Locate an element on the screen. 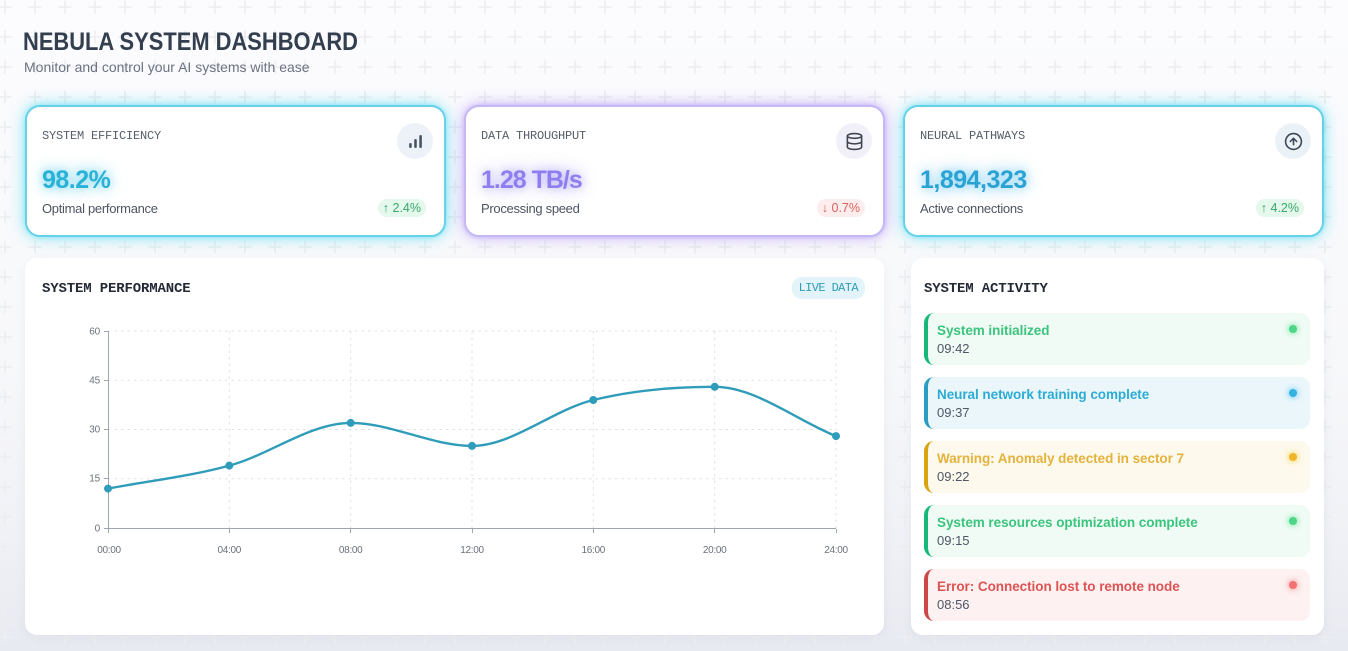 This screenshot has height=651, width=1348. svg-text: 20:00 is located at coordinates (715, 550).